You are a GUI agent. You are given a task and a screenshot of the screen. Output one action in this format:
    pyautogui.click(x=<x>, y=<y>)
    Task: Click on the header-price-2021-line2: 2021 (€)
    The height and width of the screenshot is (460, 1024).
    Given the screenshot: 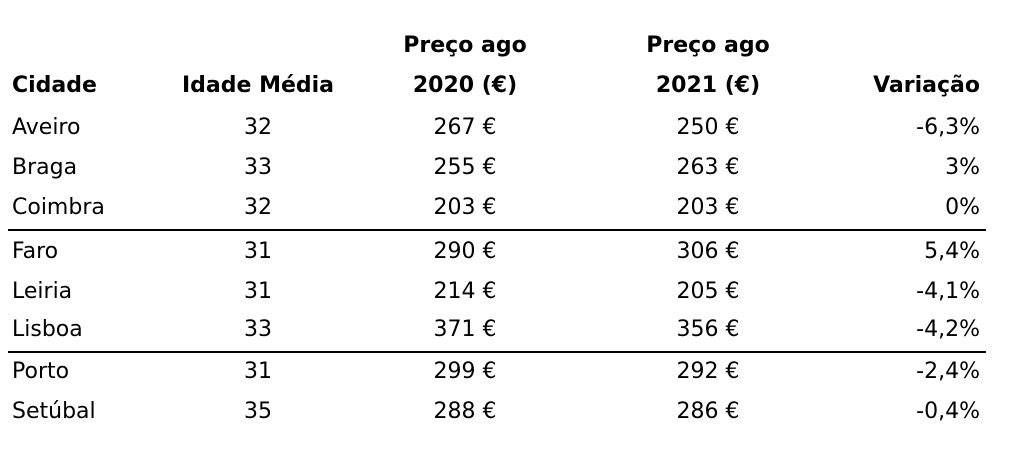 What is the action you would take?
    pyautogui.click(x=708, y=85)
    